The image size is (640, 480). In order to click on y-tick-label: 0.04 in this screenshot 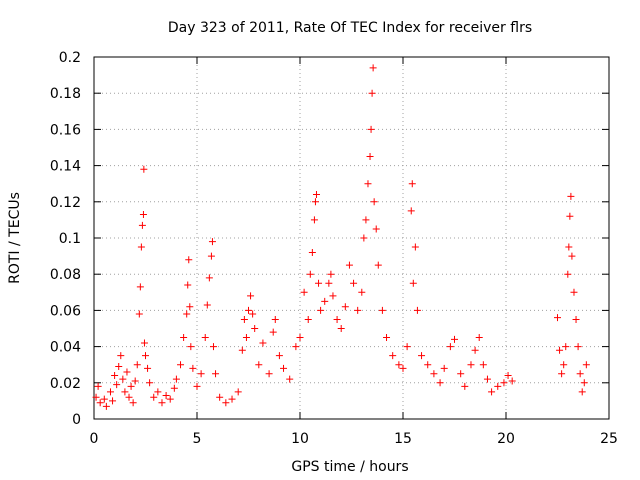, I will do `click(65, 348)`.